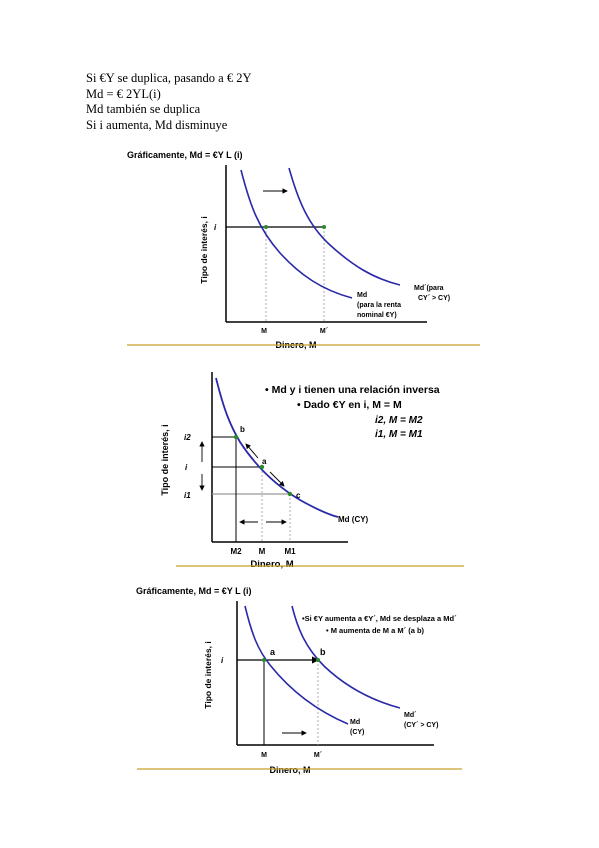 The image size is (599, 848). I want to click on fig2-x-tick-m: M, so click(262, 551).